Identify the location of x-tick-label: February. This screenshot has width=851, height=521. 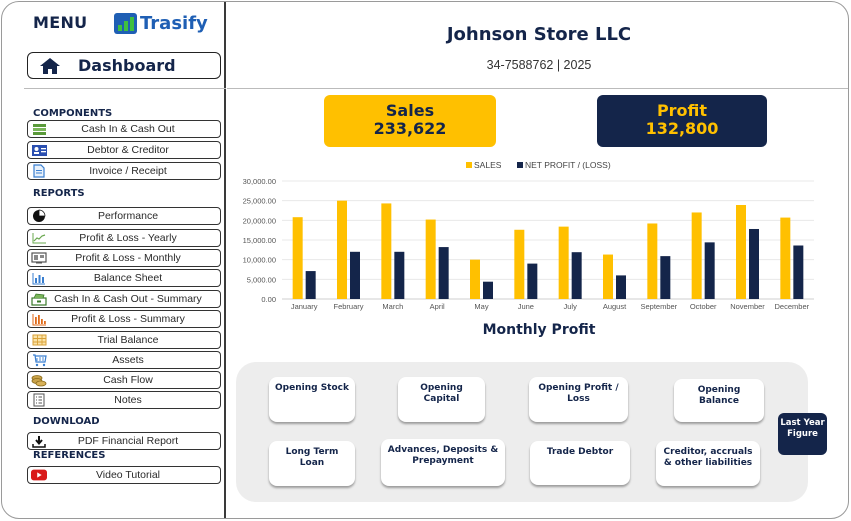
(348, 306).